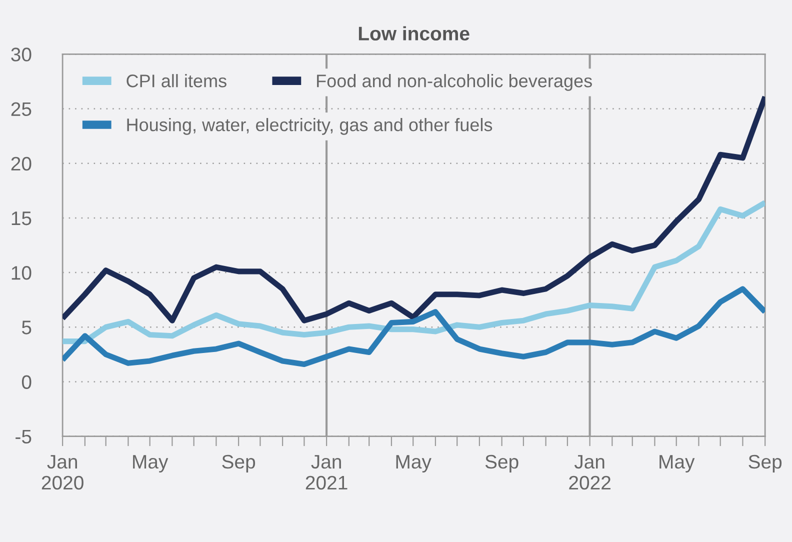  Describe the element at coordinates (24, 437) in the screenshot. I see `y-tick-label: -5` at that location.